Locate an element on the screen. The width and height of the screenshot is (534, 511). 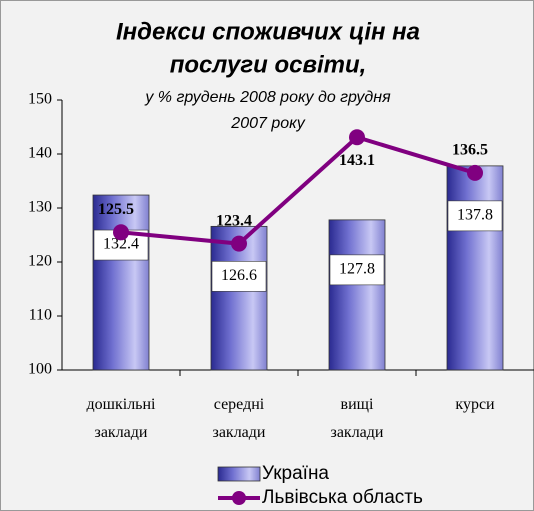
value-label: 132.4 is located at coordinates (121, 244).